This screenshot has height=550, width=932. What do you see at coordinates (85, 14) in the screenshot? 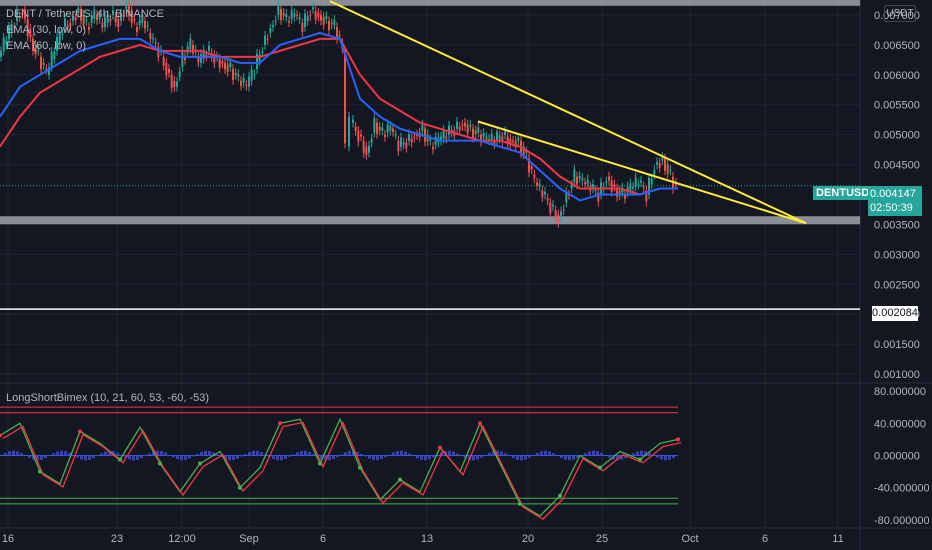
I see `symbol-legend: DENT / TetherUS, 4h, BINANCE` at bounding box center [85, 14].